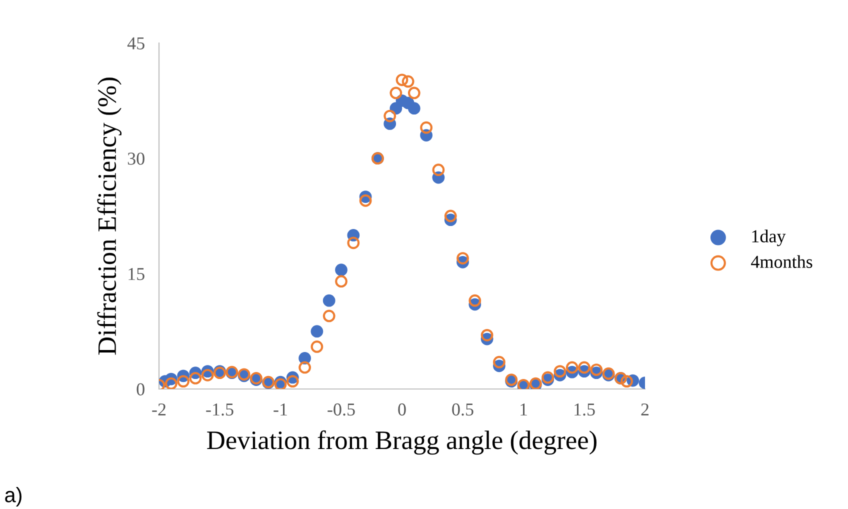 The height and width of the screenshot is (509, 848). I want to click on y-tick-label: 45, so click(135, 43).